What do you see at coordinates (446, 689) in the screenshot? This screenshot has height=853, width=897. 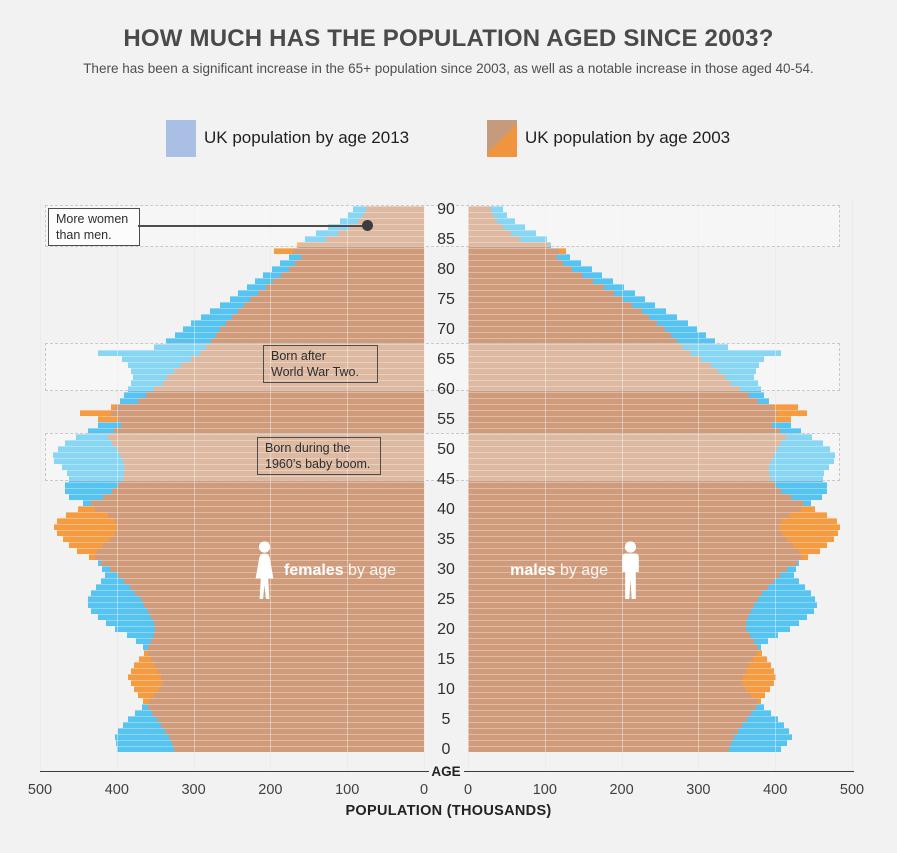 I see `age-tick-label: 10` at bounding box center [446, 689].